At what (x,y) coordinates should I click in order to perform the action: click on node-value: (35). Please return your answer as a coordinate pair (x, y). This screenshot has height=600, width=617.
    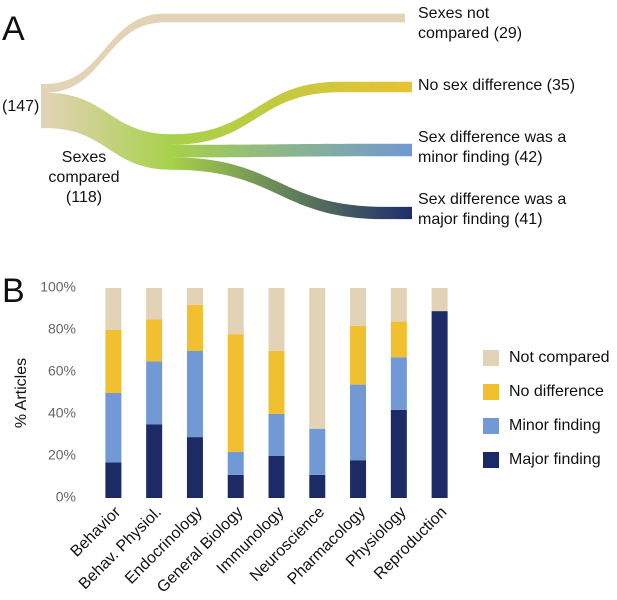
    Looking at the image, I should click on (561, 85).